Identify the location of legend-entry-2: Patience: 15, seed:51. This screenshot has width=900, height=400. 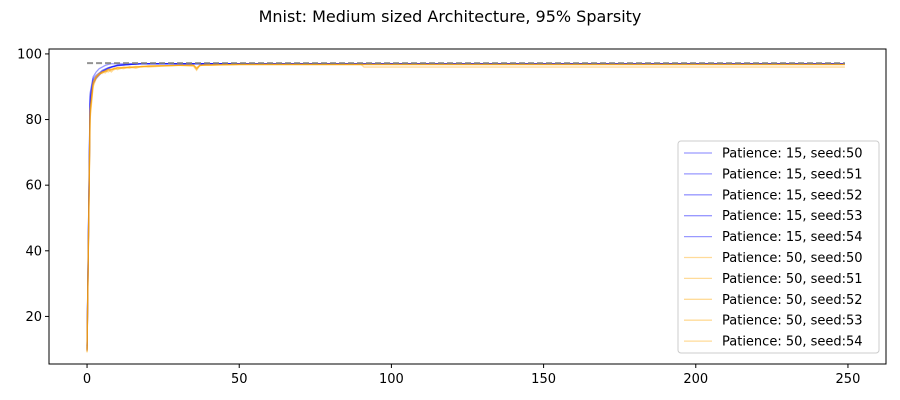
(792, 174).